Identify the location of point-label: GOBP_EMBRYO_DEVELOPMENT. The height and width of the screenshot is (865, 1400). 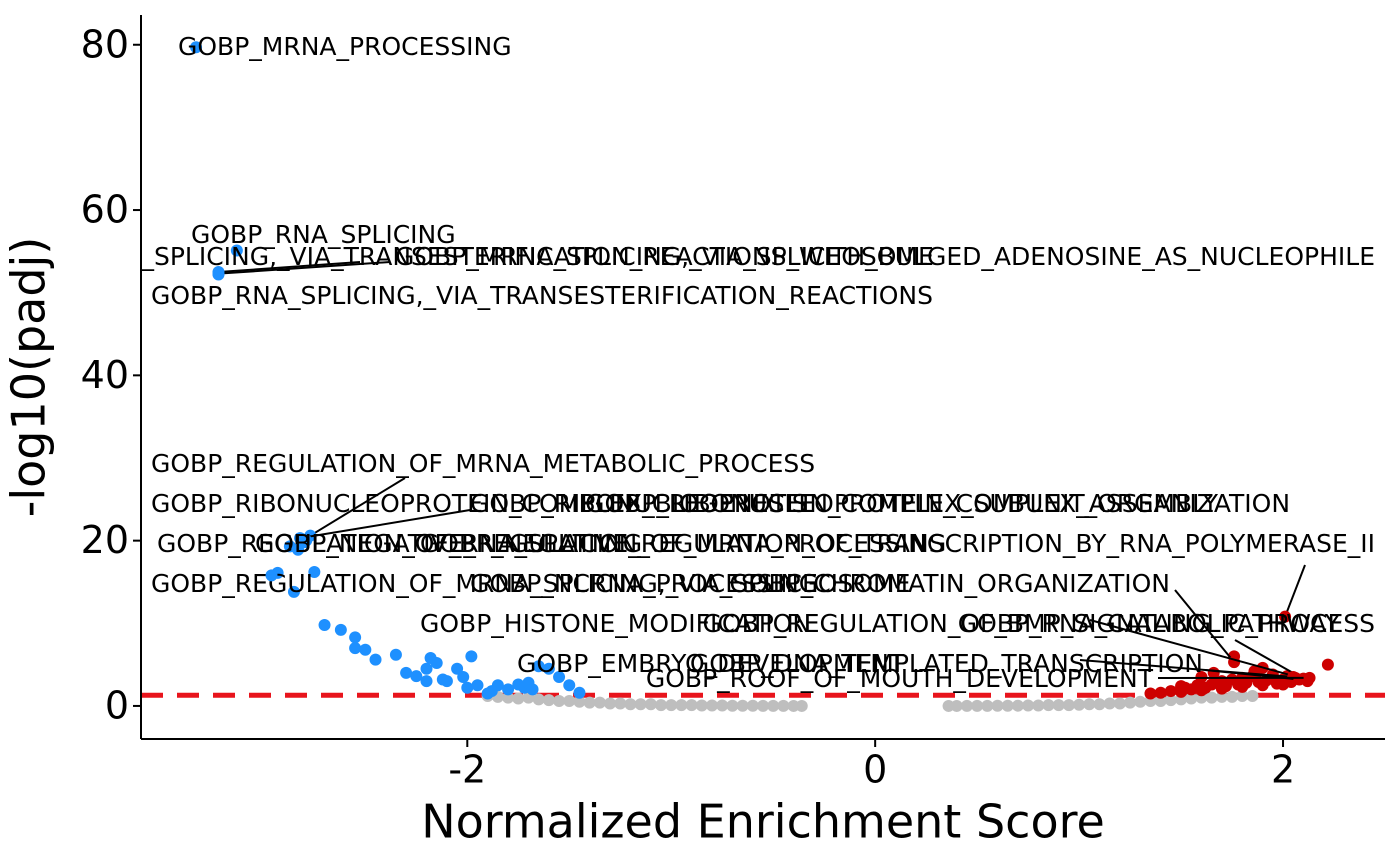
(711, 663).